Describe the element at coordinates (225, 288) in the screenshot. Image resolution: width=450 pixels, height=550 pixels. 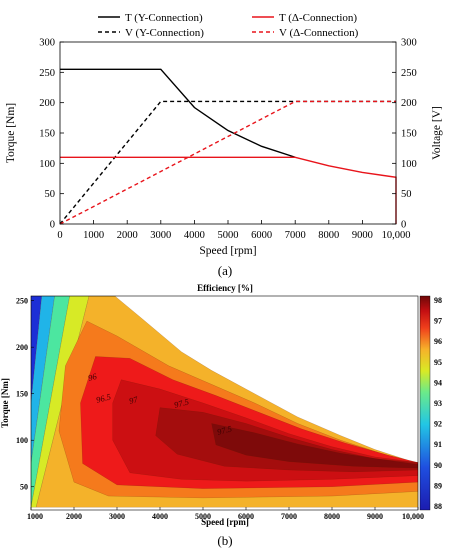
I see `panel-b-title: Efficiency [%]` at that location.